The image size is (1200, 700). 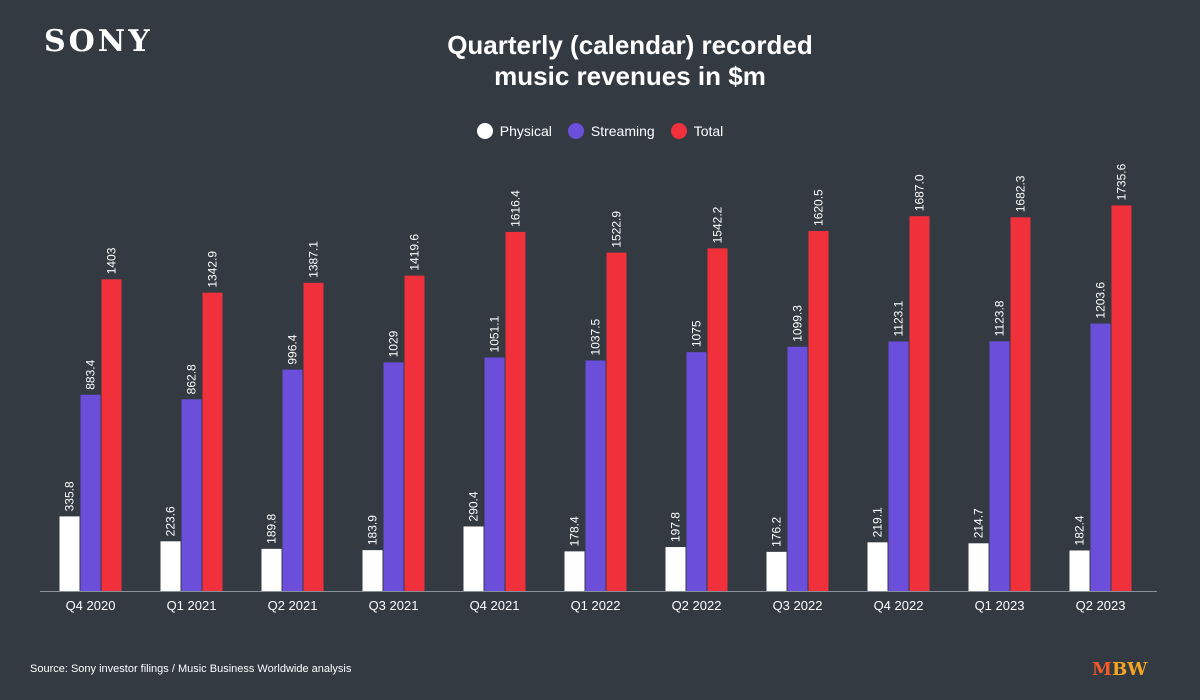 What do you see at coordinates (798, 323) in the screenshot?
I see `data-label-streaming-7: 1099.3` at bounding box center [798, 323].